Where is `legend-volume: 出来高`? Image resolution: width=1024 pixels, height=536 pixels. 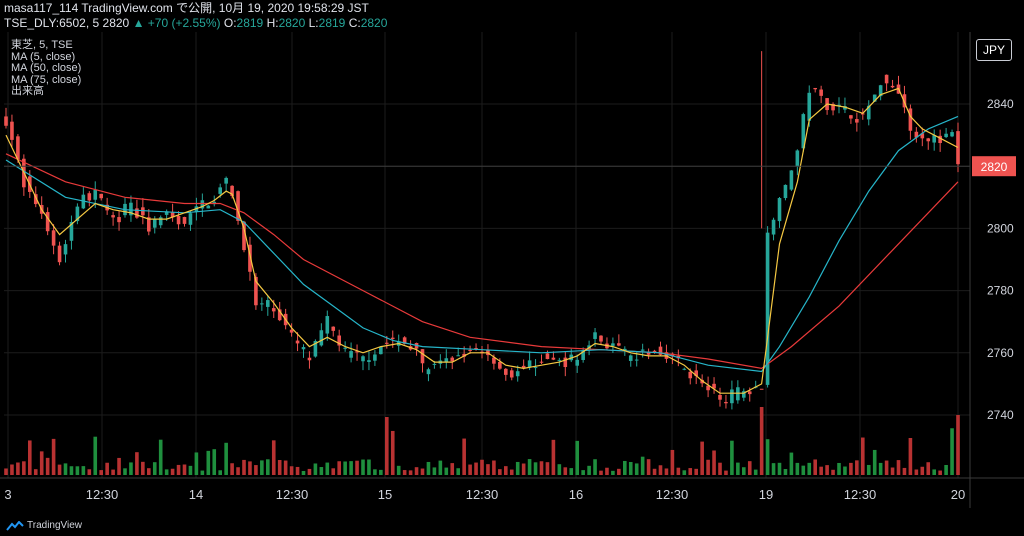 legend-volume: 出来高 is located at coordinates (27, 91).